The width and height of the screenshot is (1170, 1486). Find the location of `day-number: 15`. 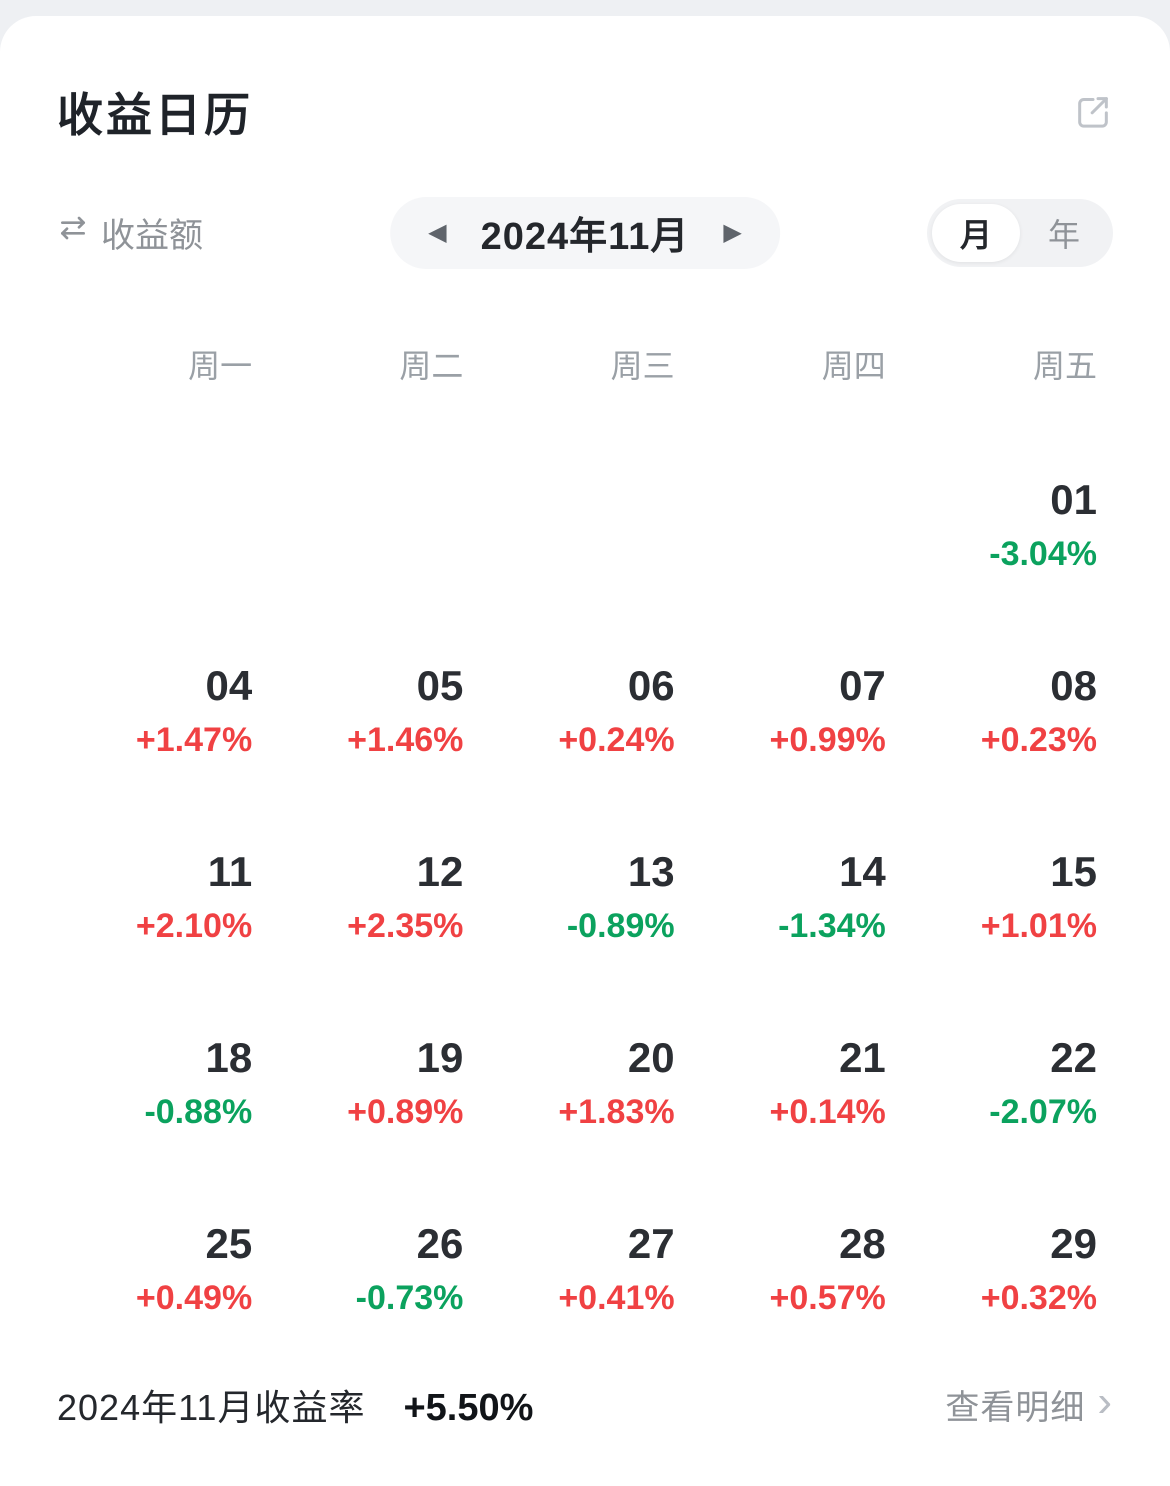

day-number: 15 is located at coordinates (1073, 871).